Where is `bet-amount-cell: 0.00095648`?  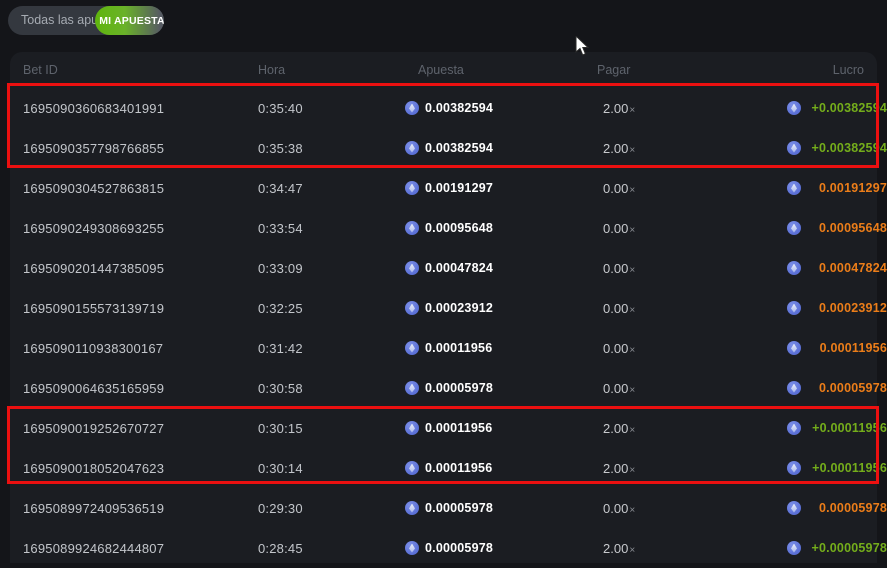 bet-amount-cell: 0.00095648 is located at coordinates (501, 228).